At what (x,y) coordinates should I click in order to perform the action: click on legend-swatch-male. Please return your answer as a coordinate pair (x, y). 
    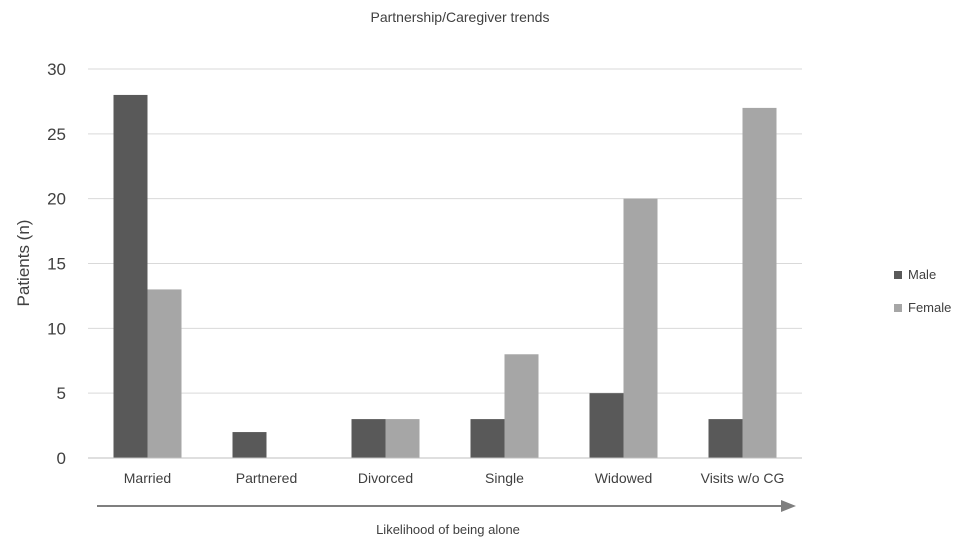
    Looking at the image, I should click on (898, 275).